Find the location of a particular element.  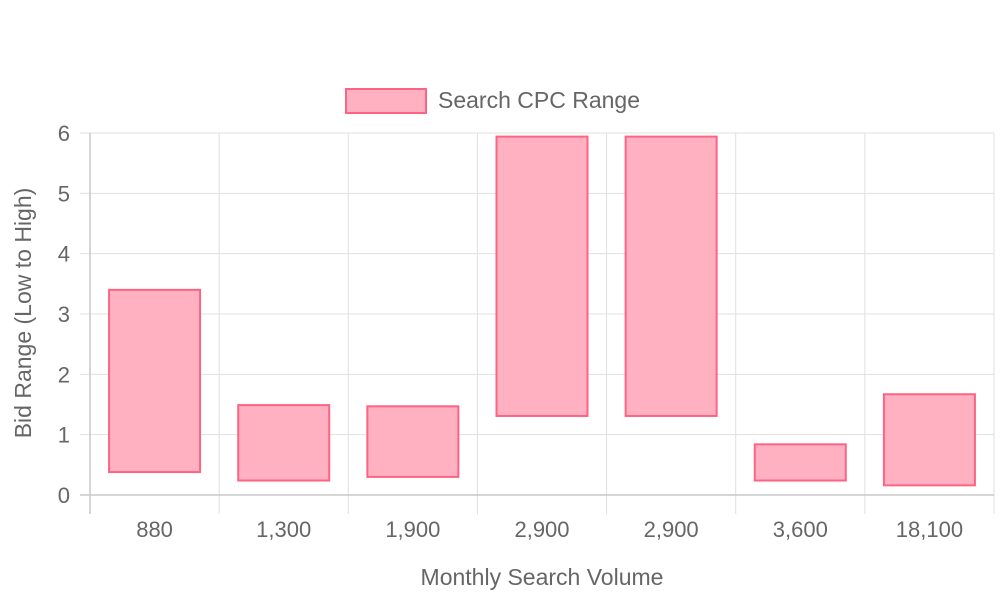

x-tick-label: 880 is located at coordinates (154, 529).